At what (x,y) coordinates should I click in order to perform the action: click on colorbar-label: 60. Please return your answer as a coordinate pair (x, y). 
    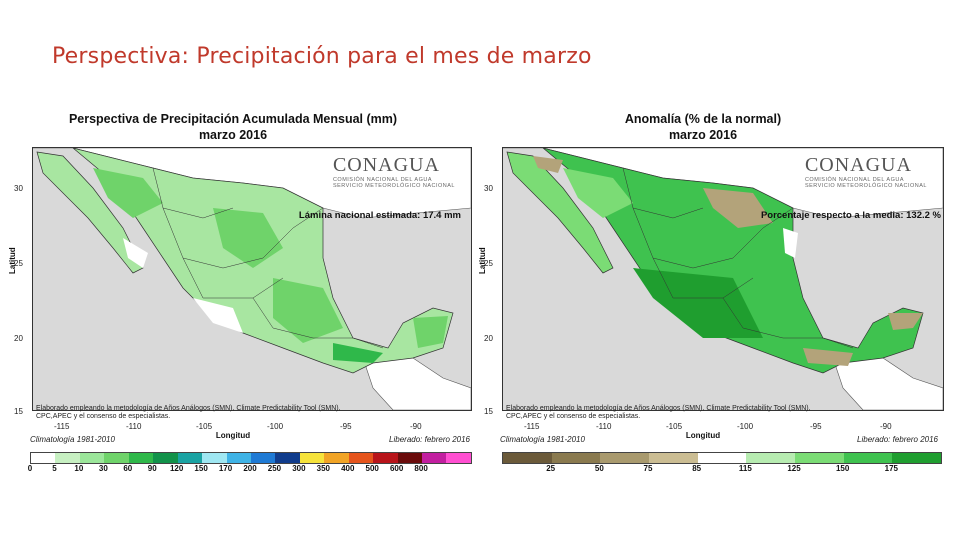
    Looking at the image, I should click on (128, 468).